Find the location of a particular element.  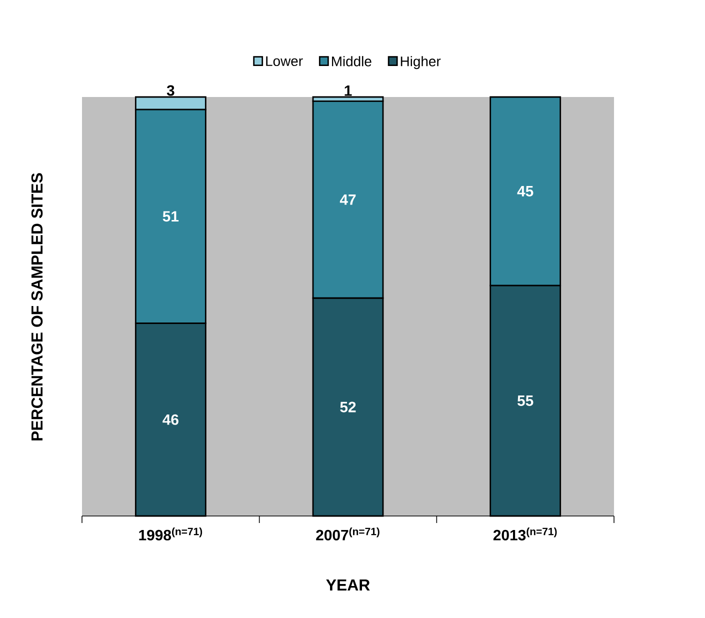

y-axis-title: PERCENTAGE OF SAMPLED SITES is located at coordinates (37, 306).